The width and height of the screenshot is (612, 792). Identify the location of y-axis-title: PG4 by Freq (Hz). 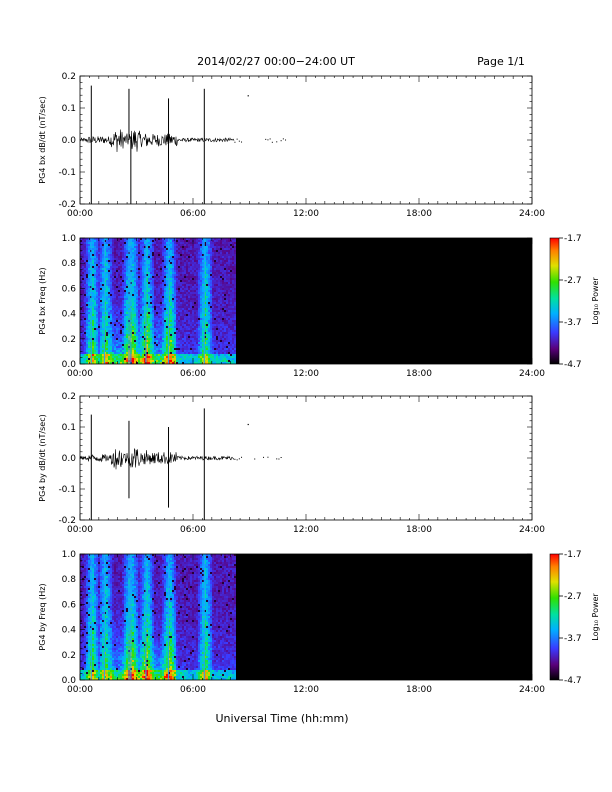
(42, 616).